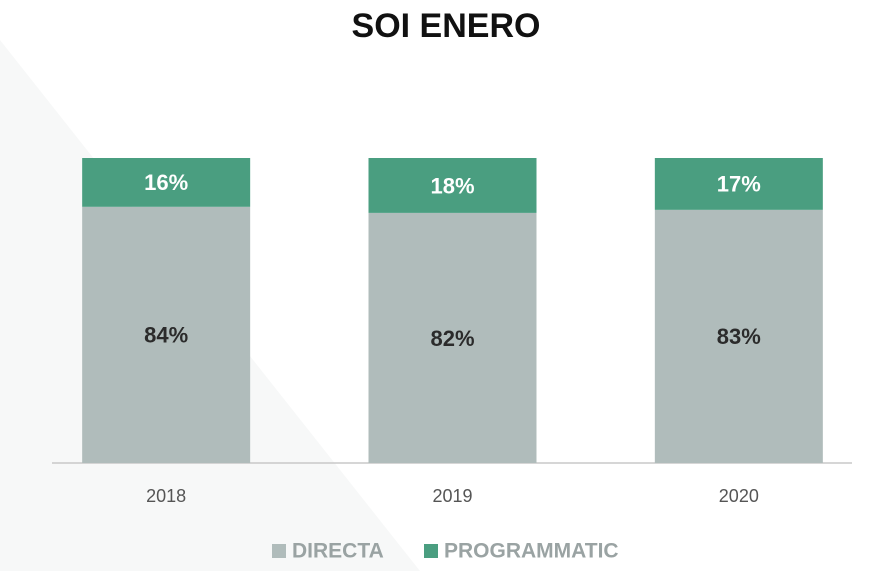 The width and height of the screenshot is (892, 571). I want to click on legend-label: PROGRAMMATIC, so click(531, 551).